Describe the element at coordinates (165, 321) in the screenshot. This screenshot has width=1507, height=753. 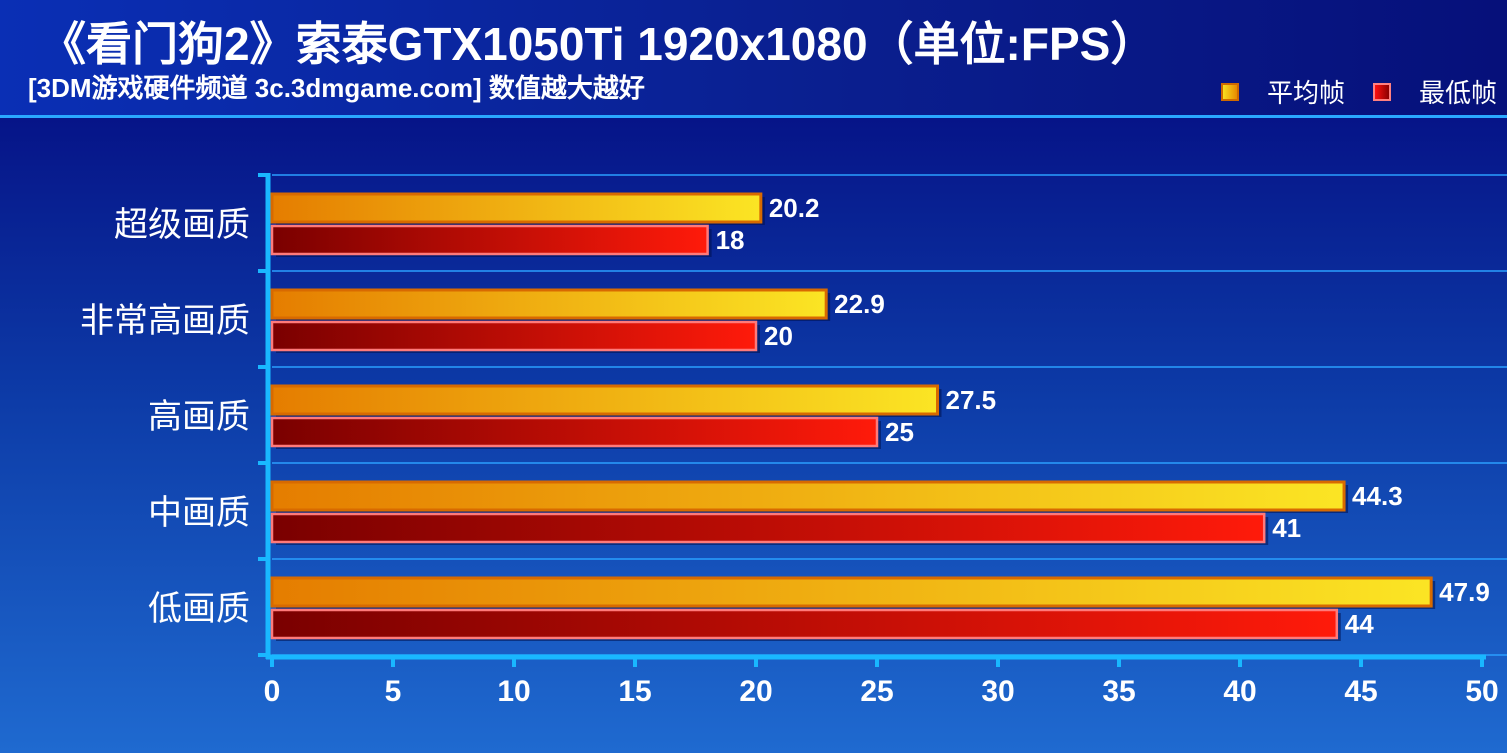
I see `category-label-1: 非常高画质` at that location.